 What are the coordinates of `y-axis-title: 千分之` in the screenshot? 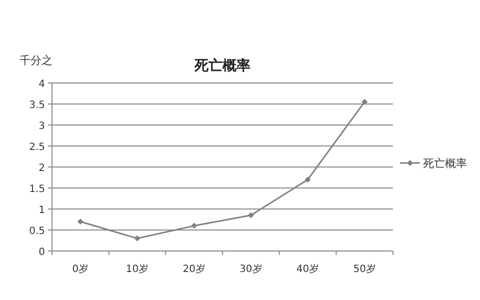 It's located at (36, 60).